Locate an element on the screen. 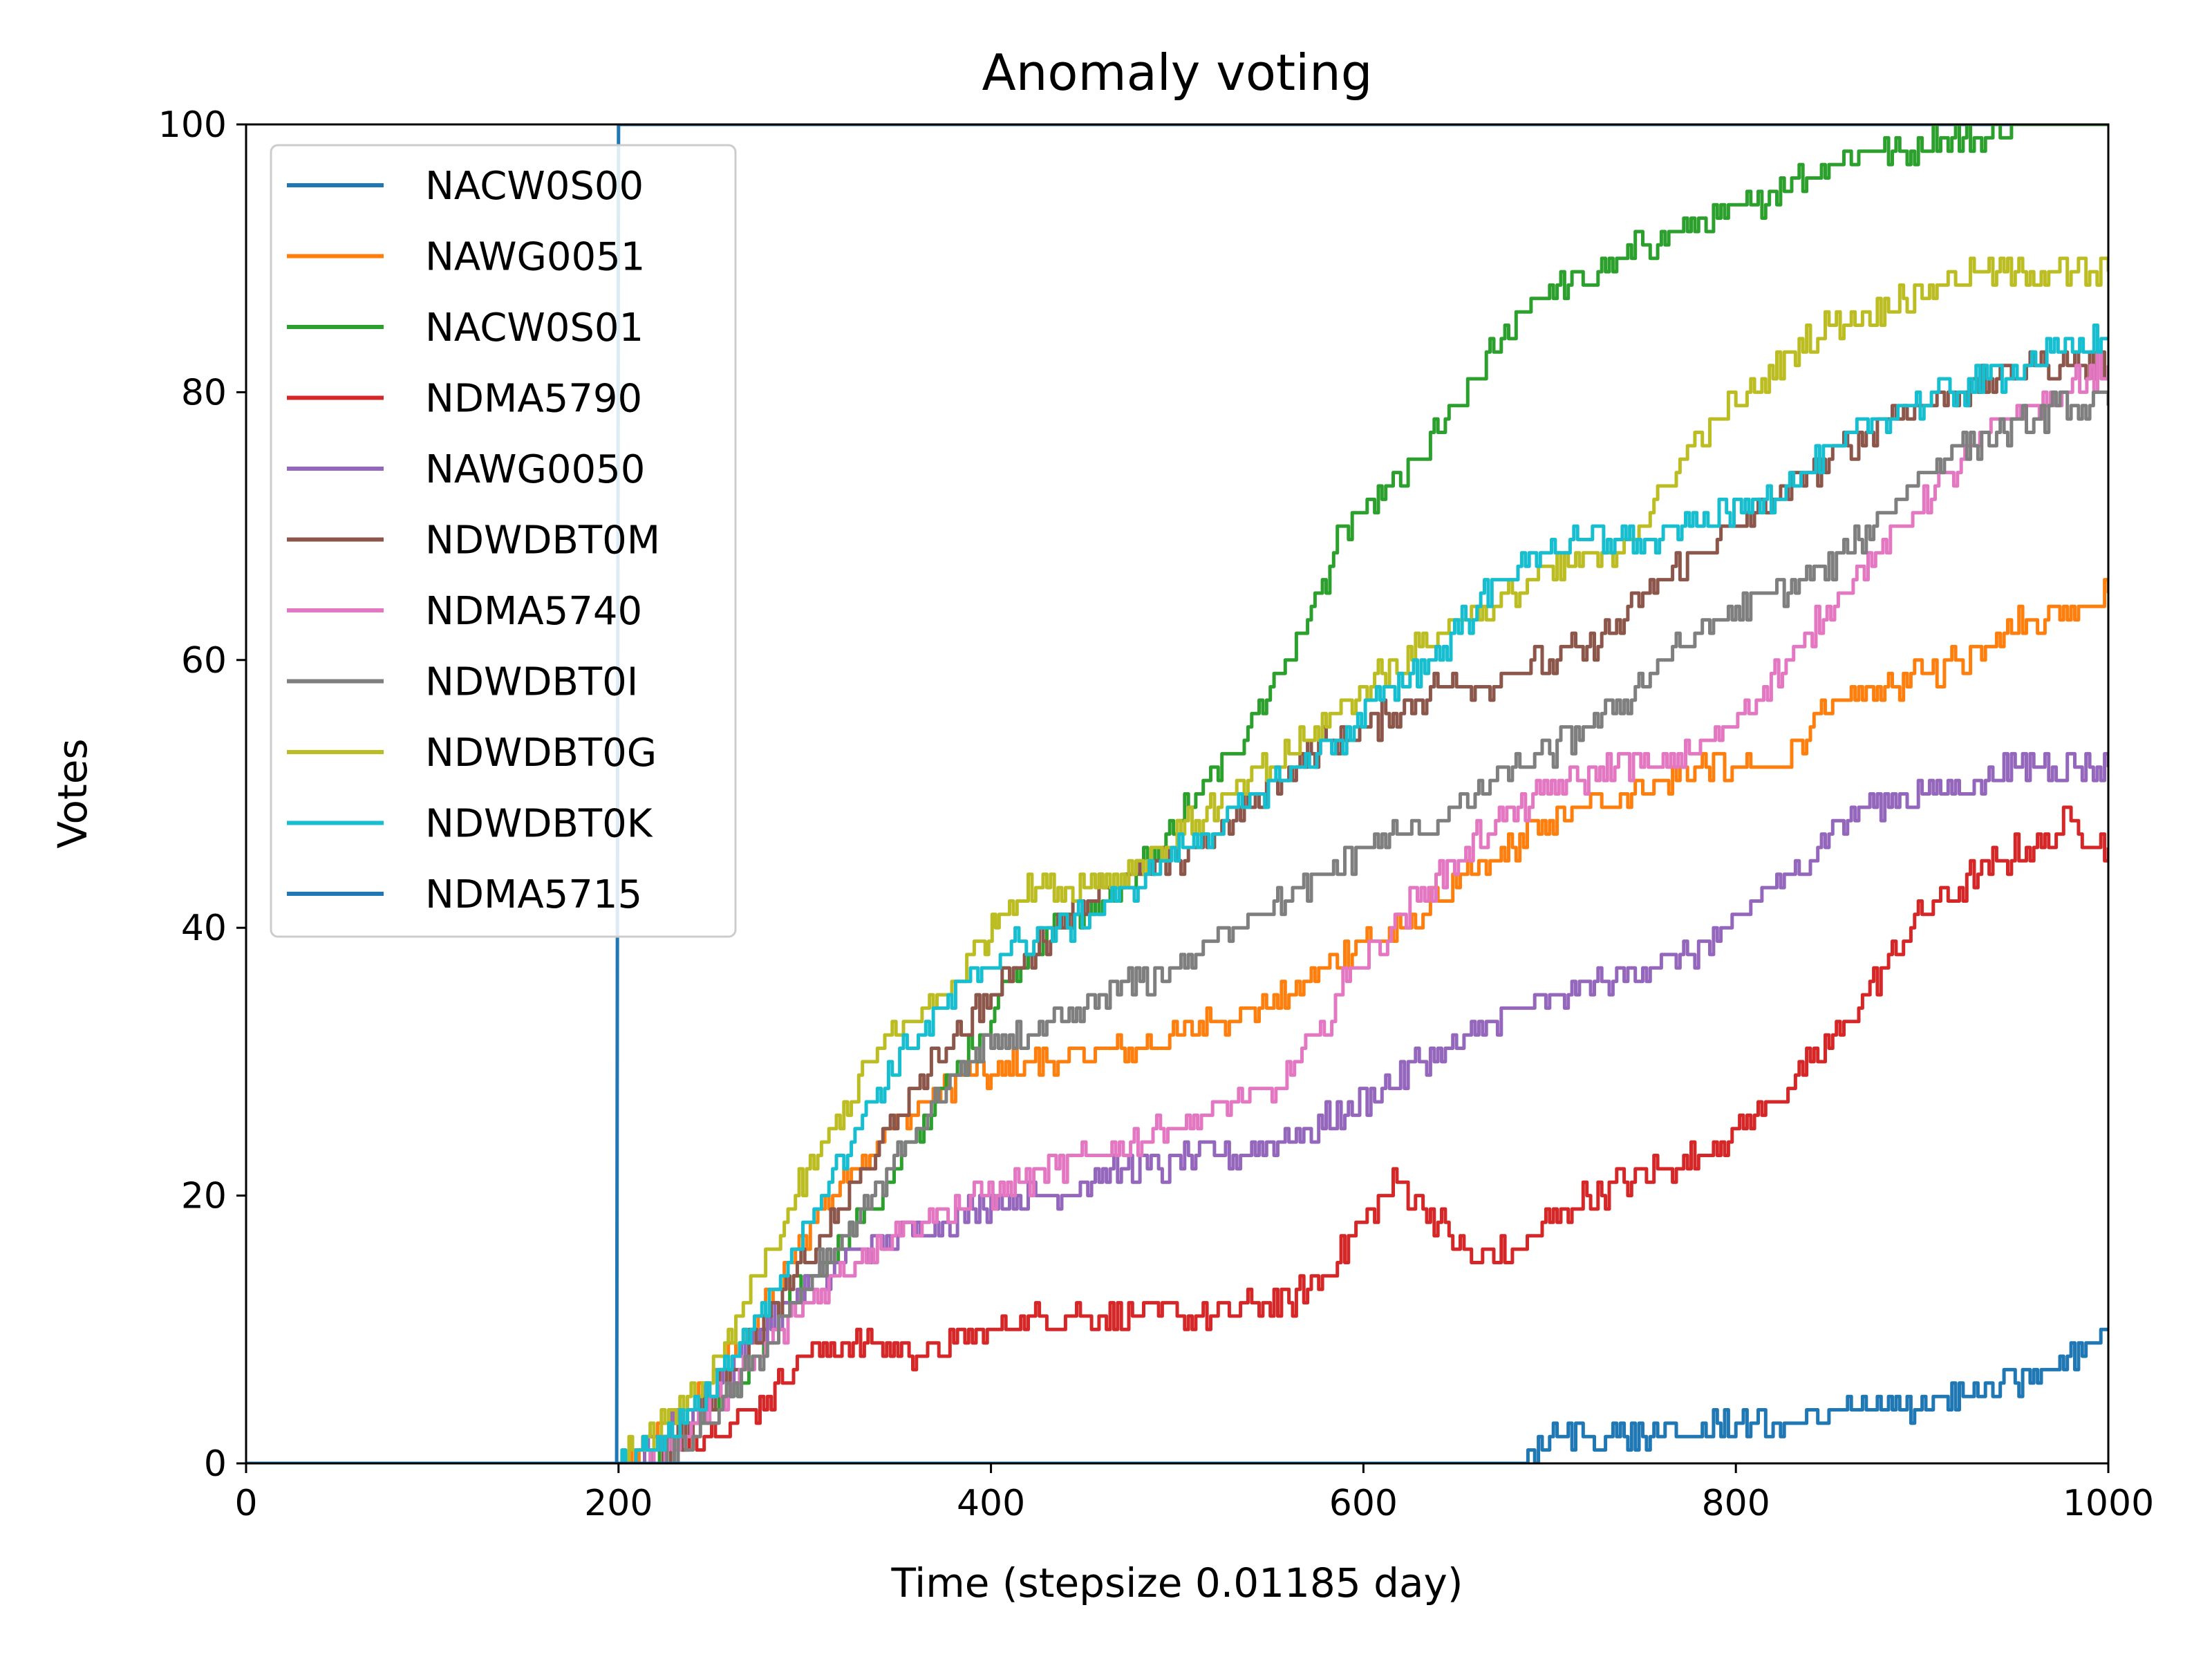  x-tick-label: 600 is located at coordinates (1363, 1503).